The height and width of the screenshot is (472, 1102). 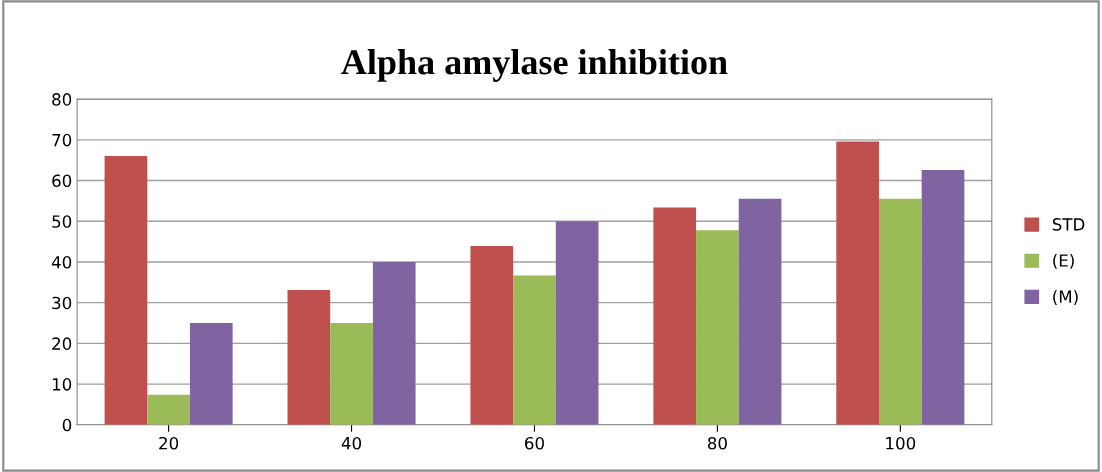 I want to click on y-tick-label: 50, so click(x=62, y=221).